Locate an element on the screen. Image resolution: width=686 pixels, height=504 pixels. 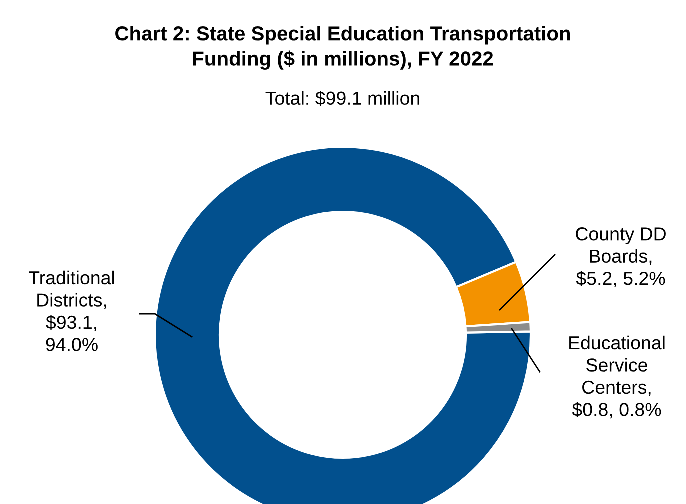
chart-subtitle: Total: $99.1 million is located at coordinates (343, 98).